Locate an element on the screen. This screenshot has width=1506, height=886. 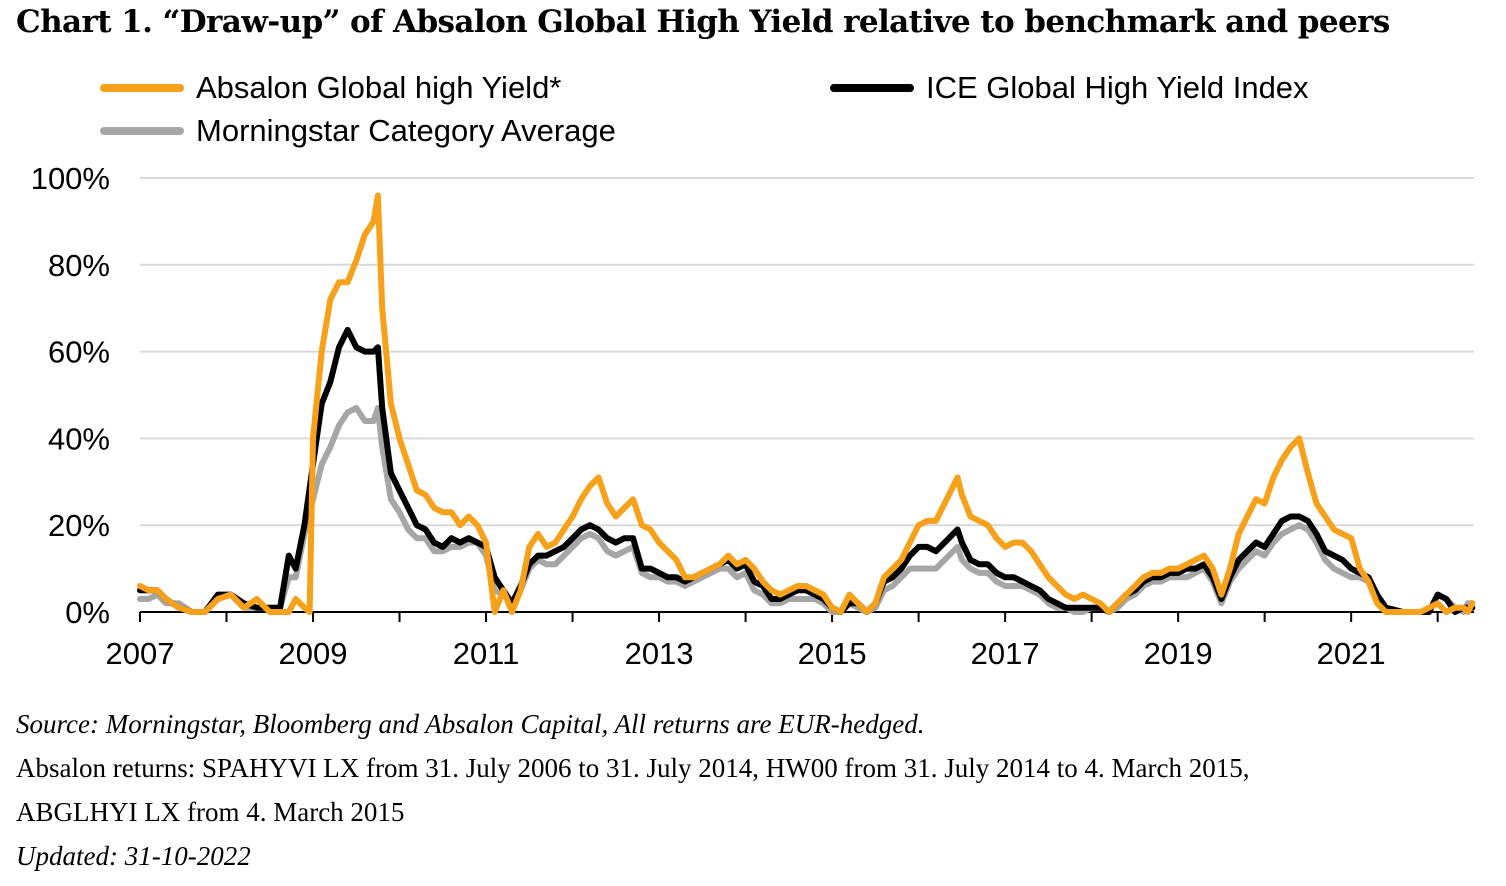
legend-item-absalon: Absalon Global high Yield* is located at coordinates (330, 88).